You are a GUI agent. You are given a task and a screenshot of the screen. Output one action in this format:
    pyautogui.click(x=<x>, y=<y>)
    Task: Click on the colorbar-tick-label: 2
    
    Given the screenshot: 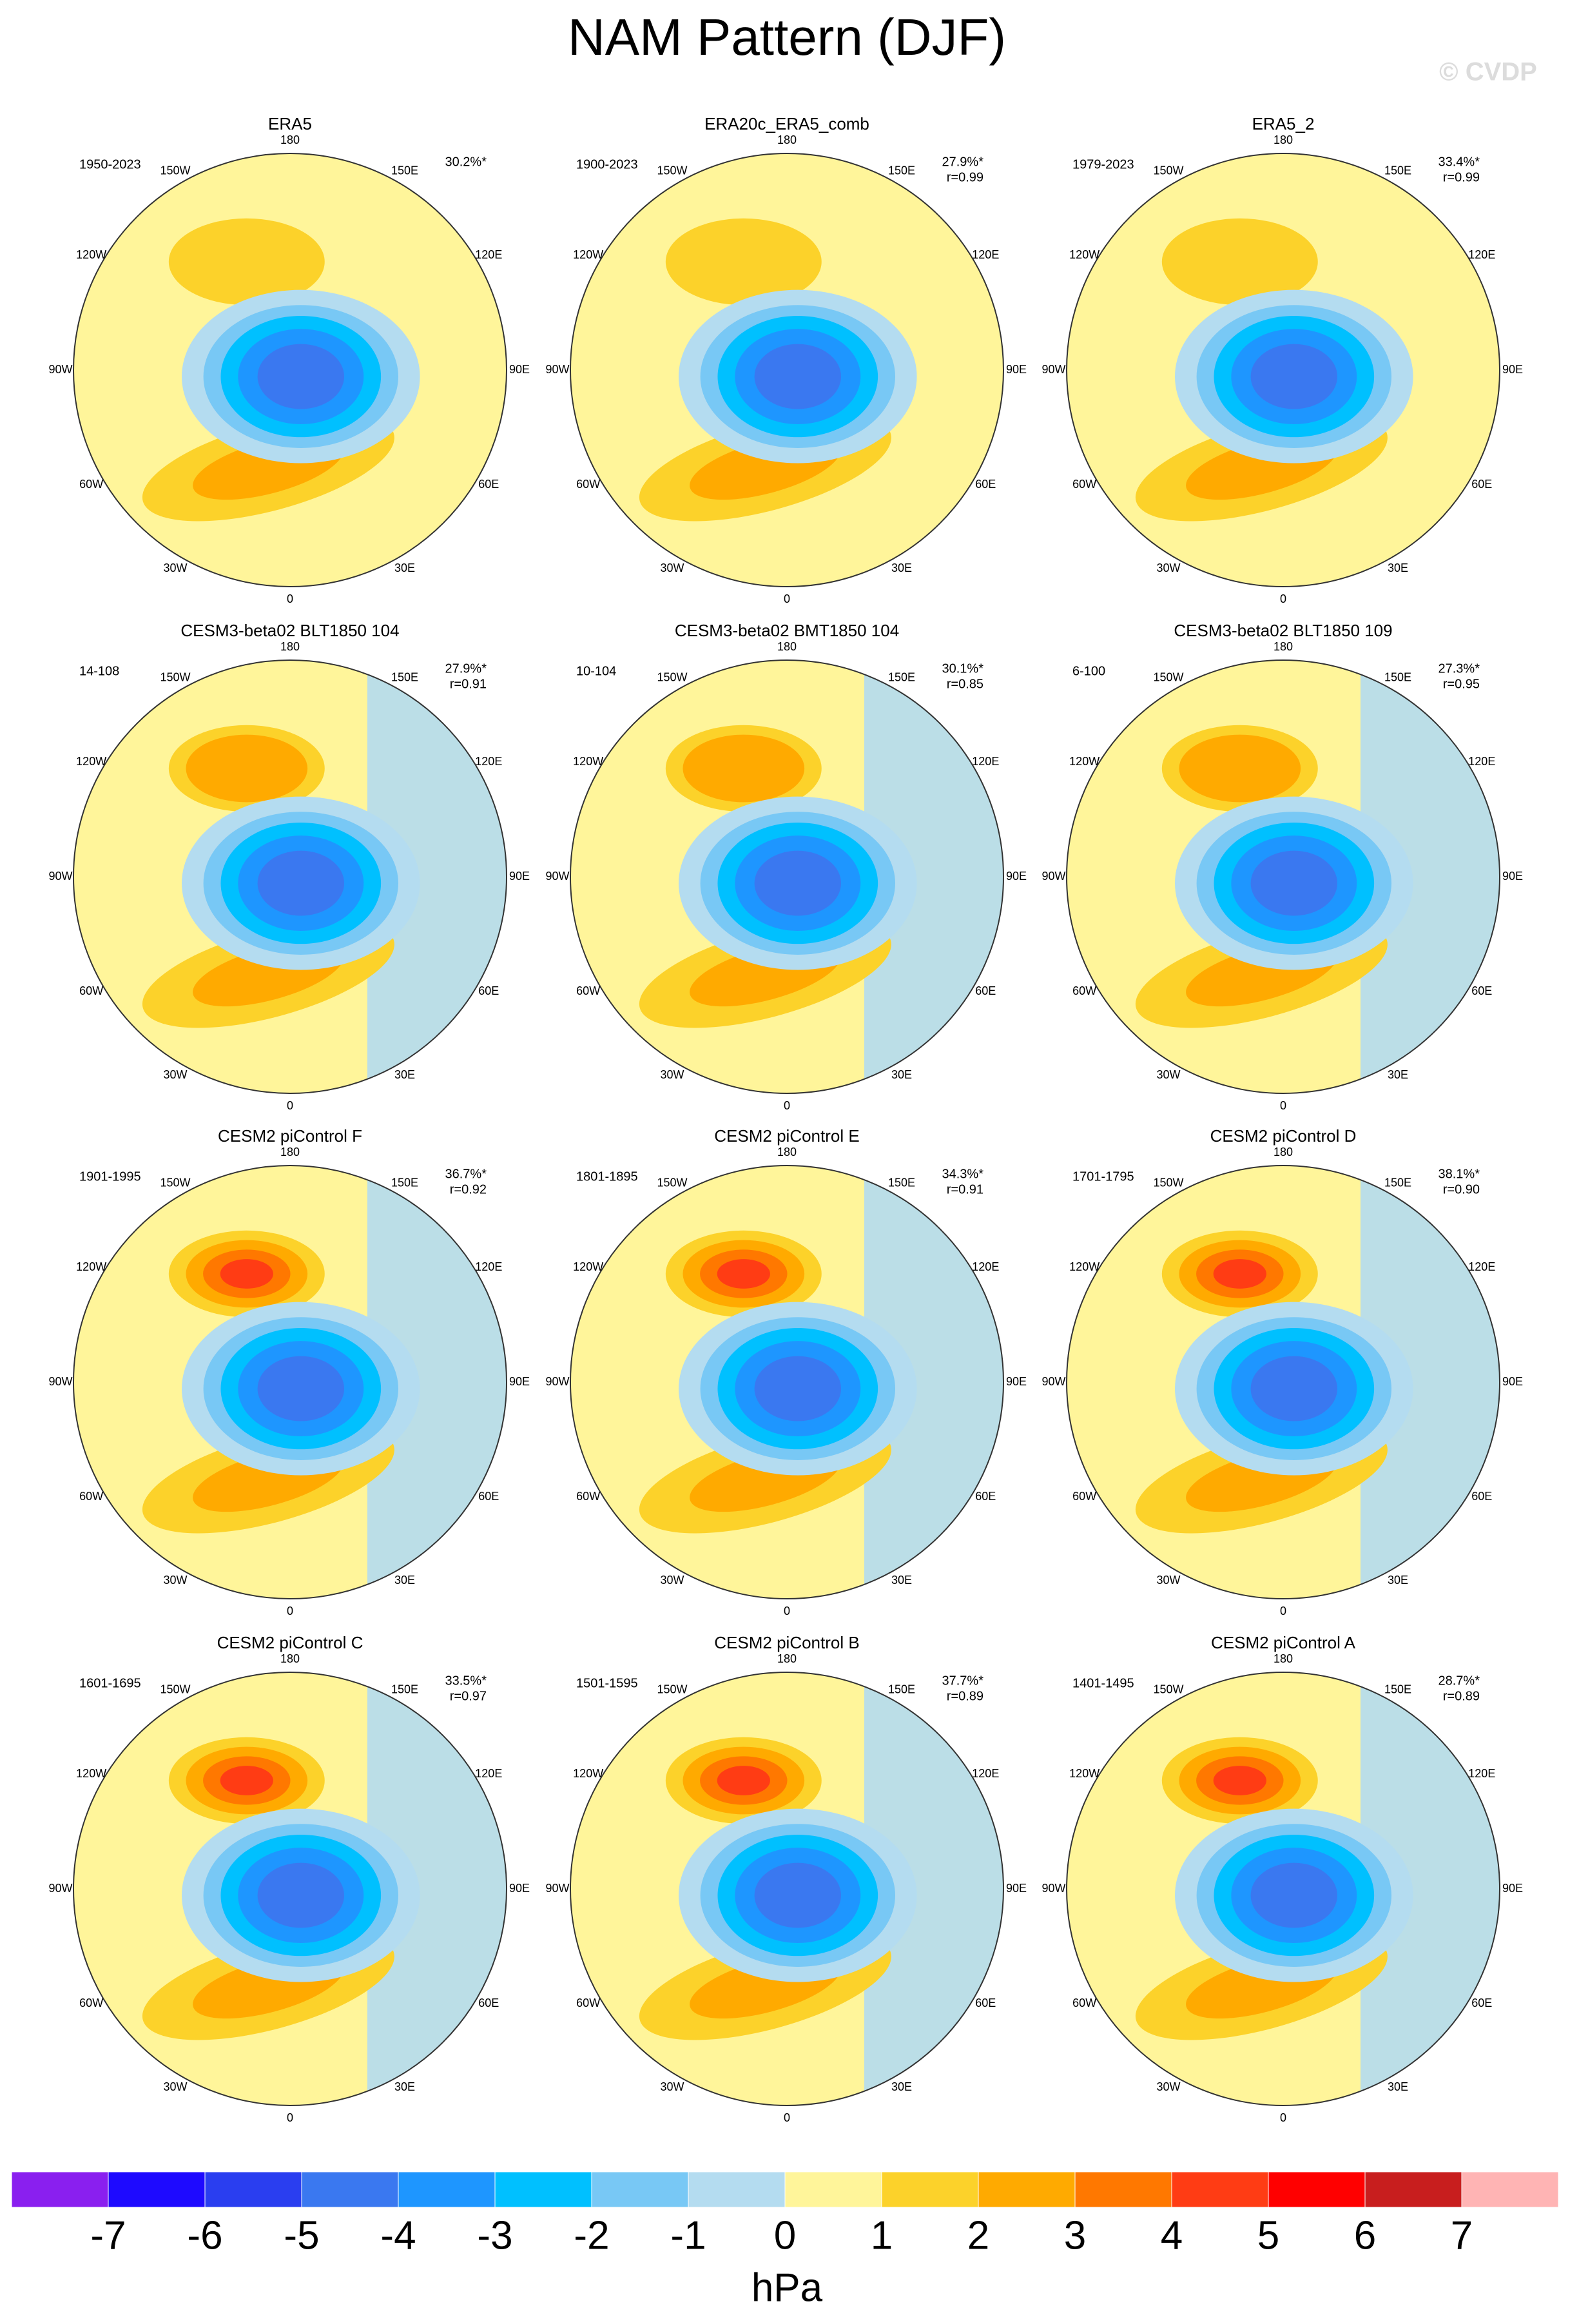 What is the action you would take?
    pyautogui.click(x=978, y=2235)
    